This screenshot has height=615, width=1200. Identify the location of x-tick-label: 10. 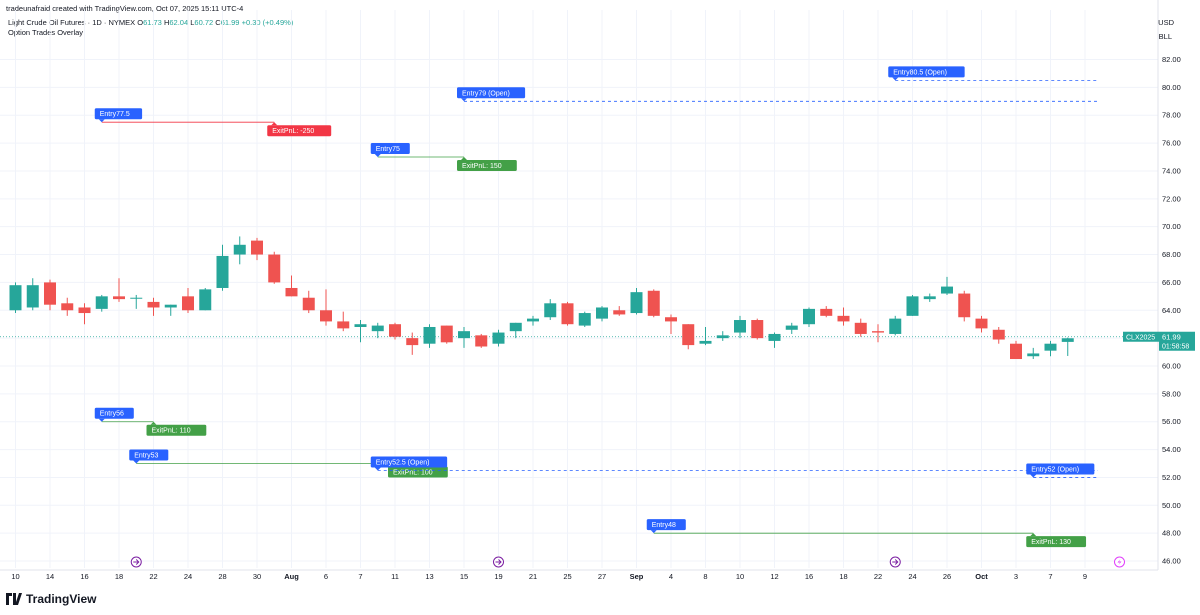
(15, 576).